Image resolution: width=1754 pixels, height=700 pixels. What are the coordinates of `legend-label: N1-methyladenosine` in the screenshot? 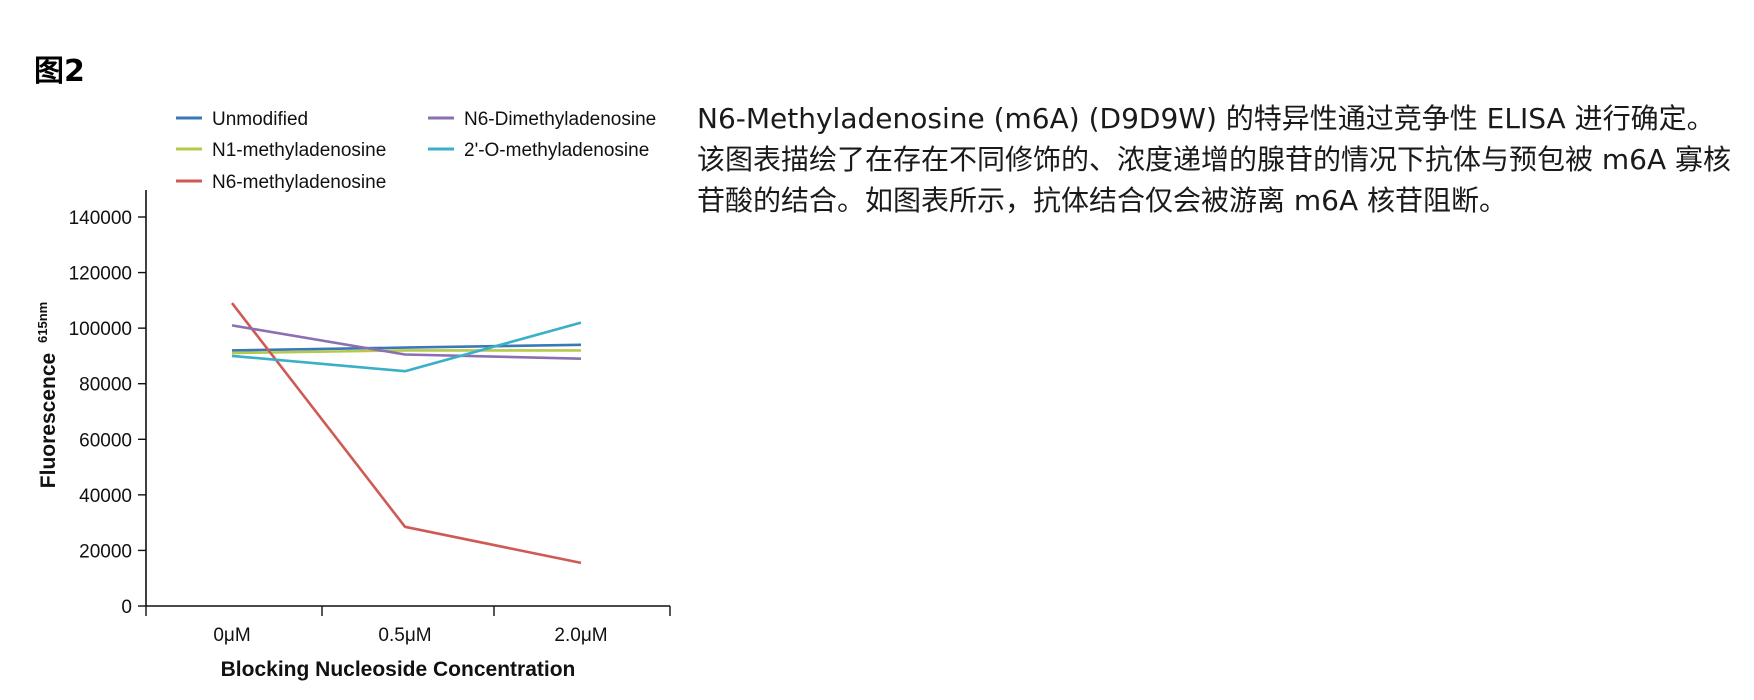 It's located at (299, 150).